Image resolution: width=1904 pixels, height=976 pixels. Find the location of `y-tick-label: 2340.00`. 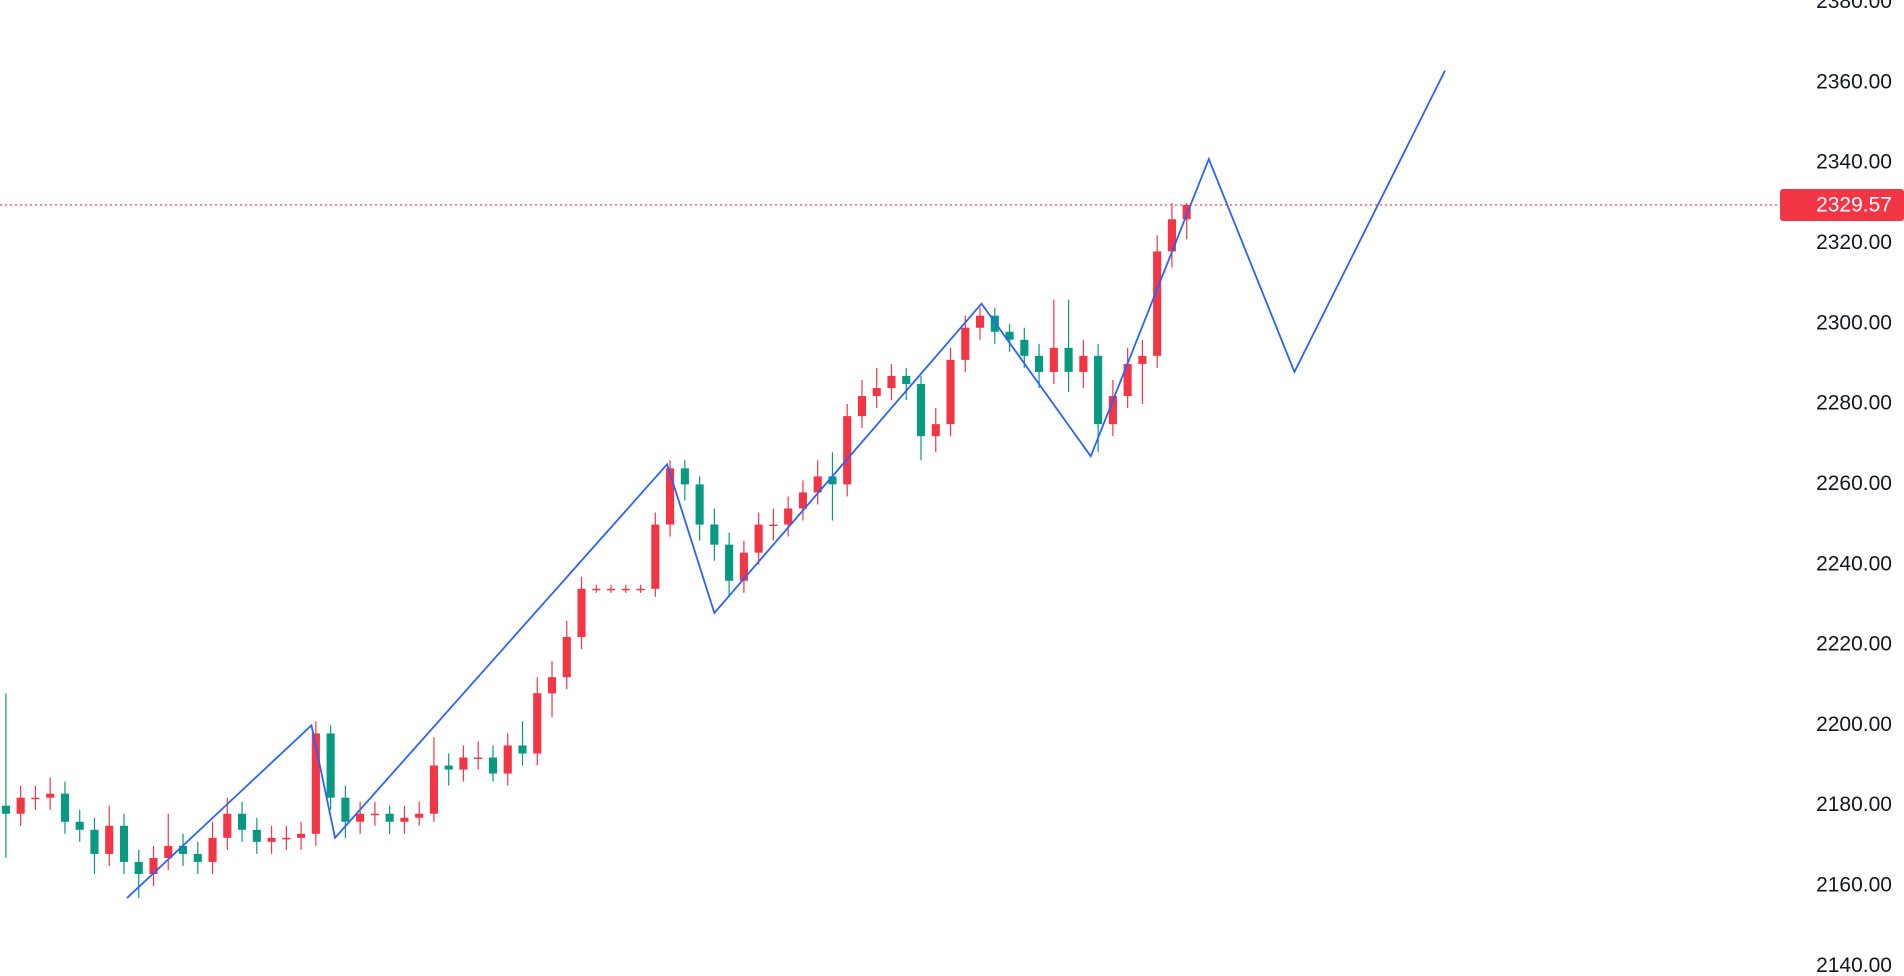

y-tick-label: 2340.00 is located at coordinates (1854, 162).